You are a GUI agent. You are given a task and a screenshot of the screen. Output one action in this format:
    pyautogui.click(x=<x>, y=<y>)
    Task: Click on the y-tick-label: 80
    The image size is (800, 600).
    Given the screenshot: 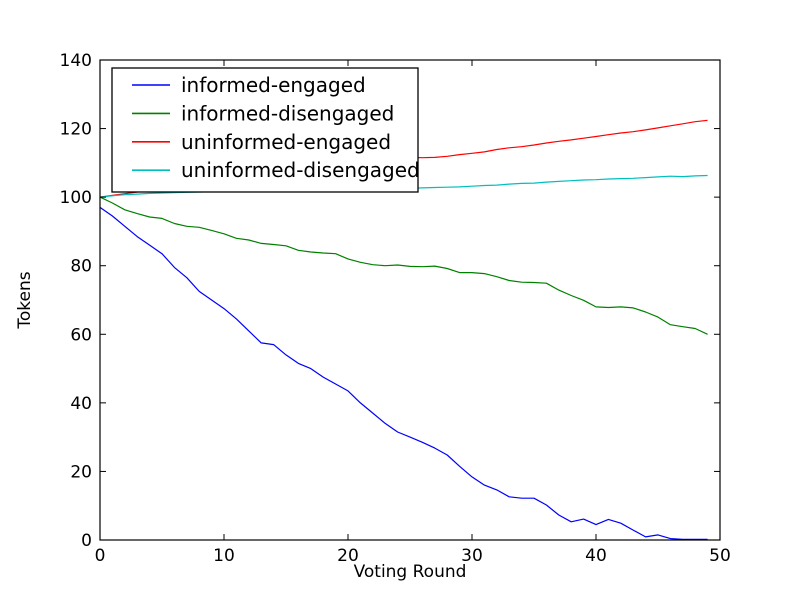 What is the action you would take?
    pyautogui.click(x=81, y=267)
    